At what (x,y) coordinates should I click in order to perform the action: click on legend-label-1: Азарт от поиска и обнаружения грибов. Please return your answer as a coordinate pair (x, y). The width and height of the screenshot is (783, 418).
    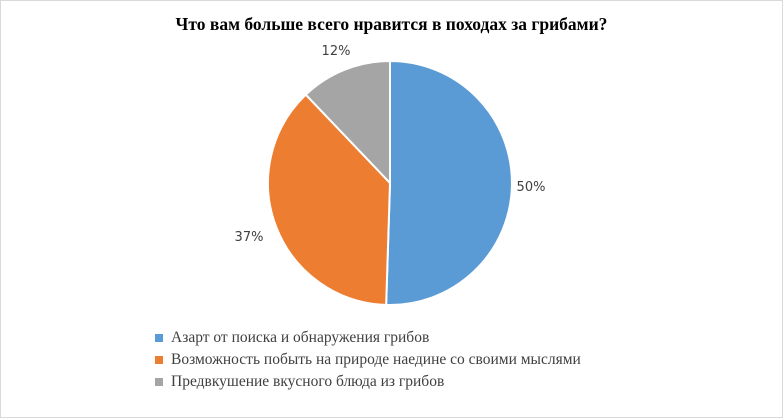
    Looking at the image, I should click on (300, 337).